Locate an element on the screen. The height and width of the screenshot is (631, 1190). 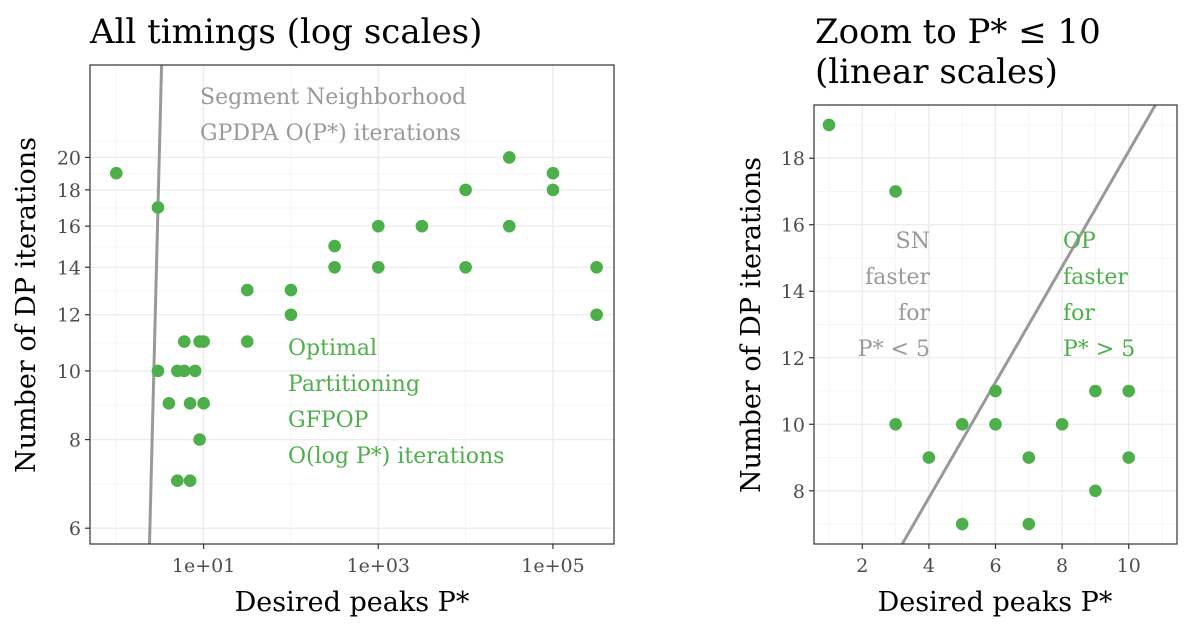
annotation-text: Partitioning is located at coordinates (354, 384).